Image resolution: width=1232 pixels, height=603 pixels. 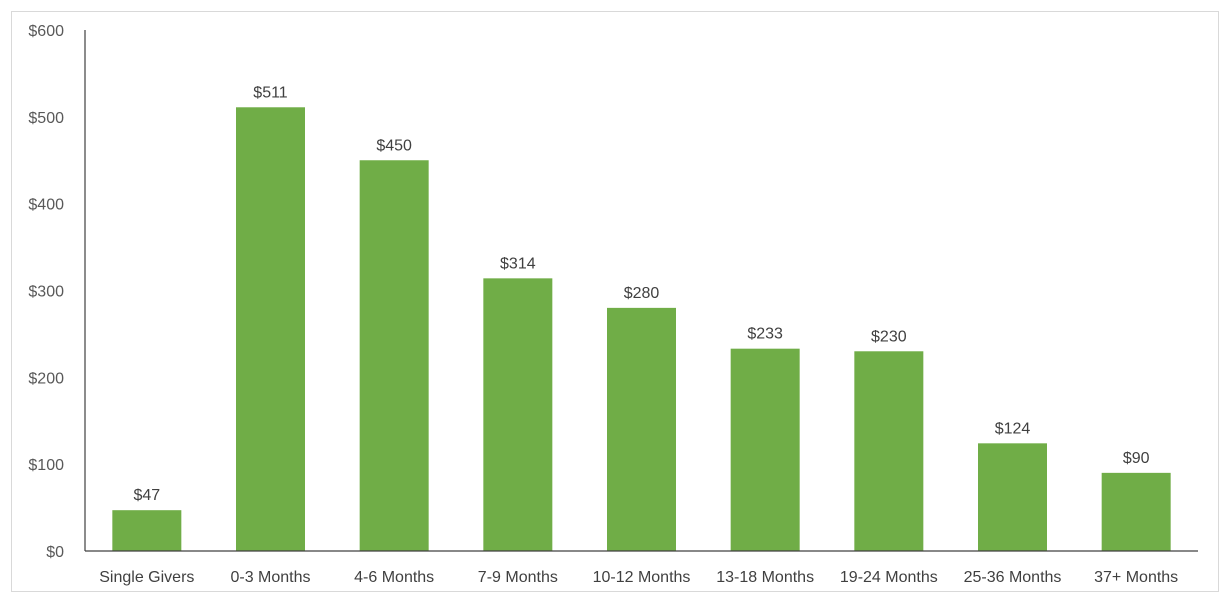 I want to click on data-label: $511, so click(x=270, y=92).